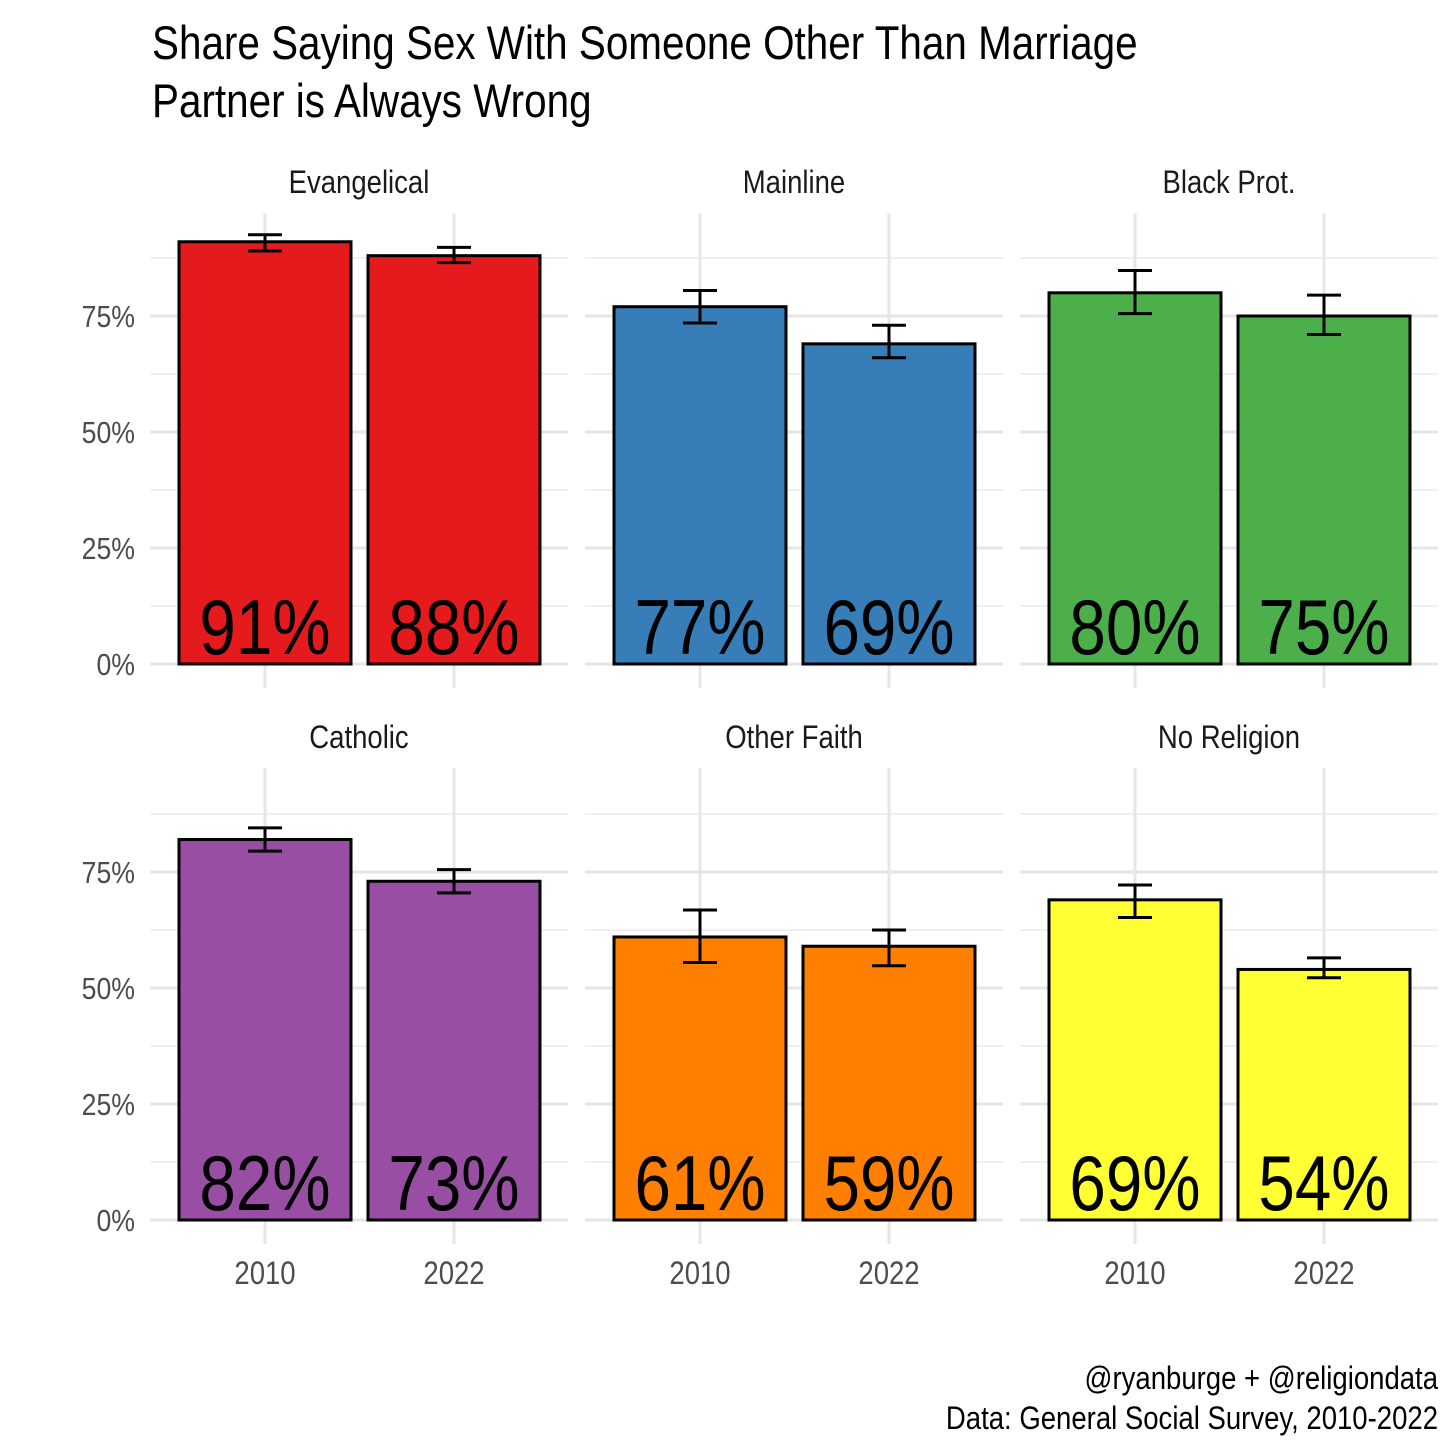  I want to click on data-label: 77%, so click(699, 628).